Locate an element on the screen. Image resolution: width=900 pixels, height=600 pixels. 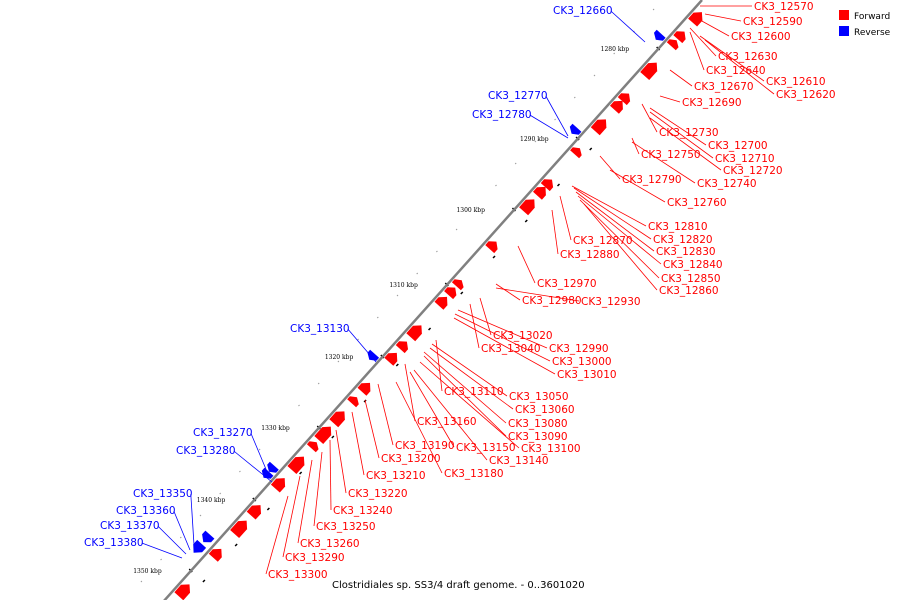
gene-label-forward: CK3_12670 is located at coordinates (724, 87).